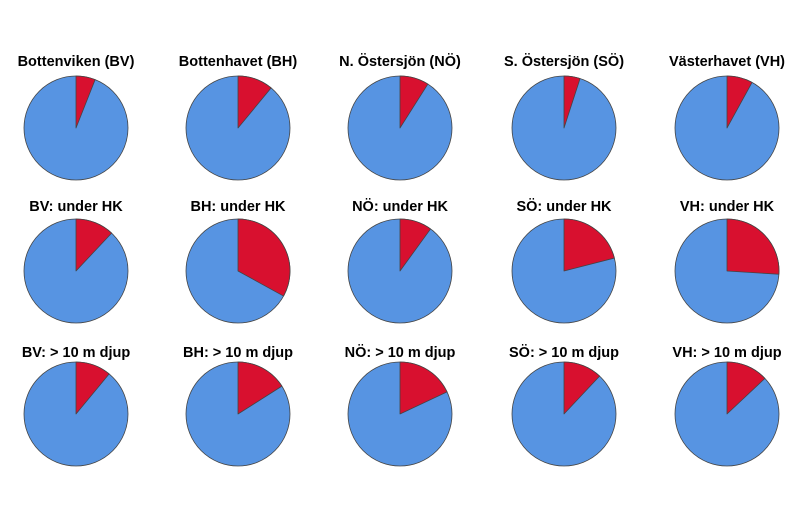 The width and height of the screenshot is (800, 520). I want to click on pie-chart: BV: under HK, so click(76, 261).